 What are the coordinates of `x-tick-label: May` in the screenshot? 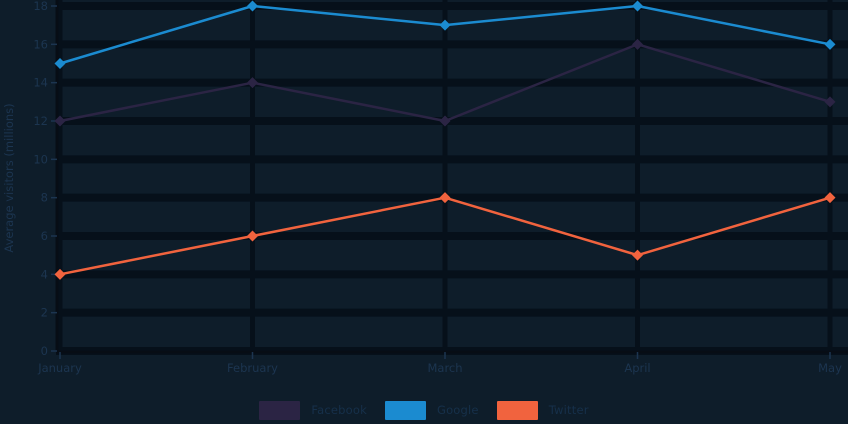 It's located at (830, 368).